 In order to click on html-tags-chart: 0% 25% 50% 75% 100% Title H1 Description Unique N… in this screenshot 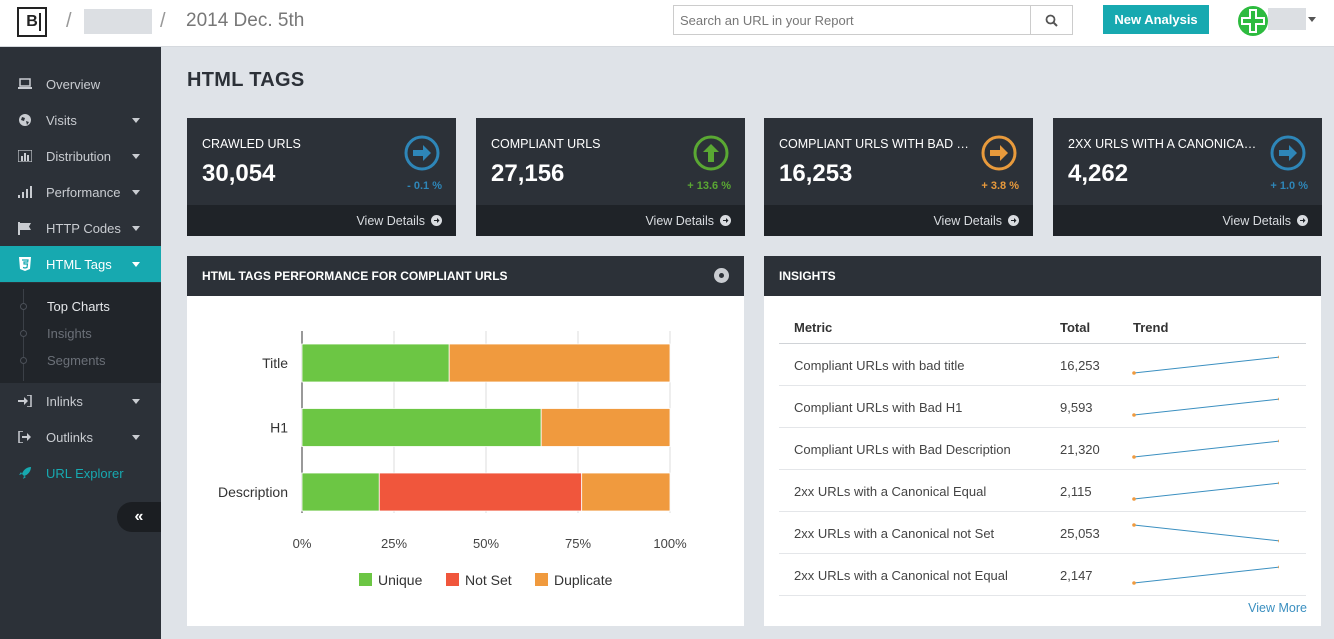, I will do `click(452, 459)`.